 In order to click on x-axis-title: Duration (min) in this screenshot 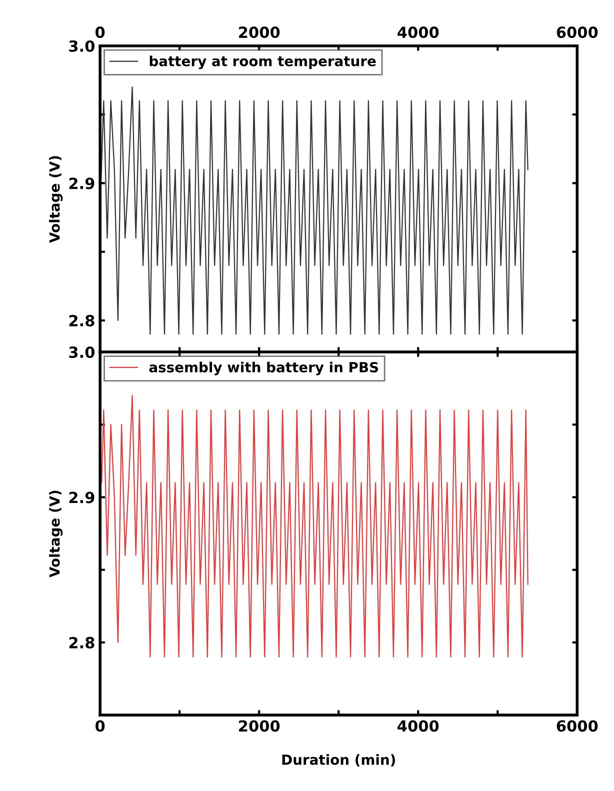, I will do `click(338, 760)`.